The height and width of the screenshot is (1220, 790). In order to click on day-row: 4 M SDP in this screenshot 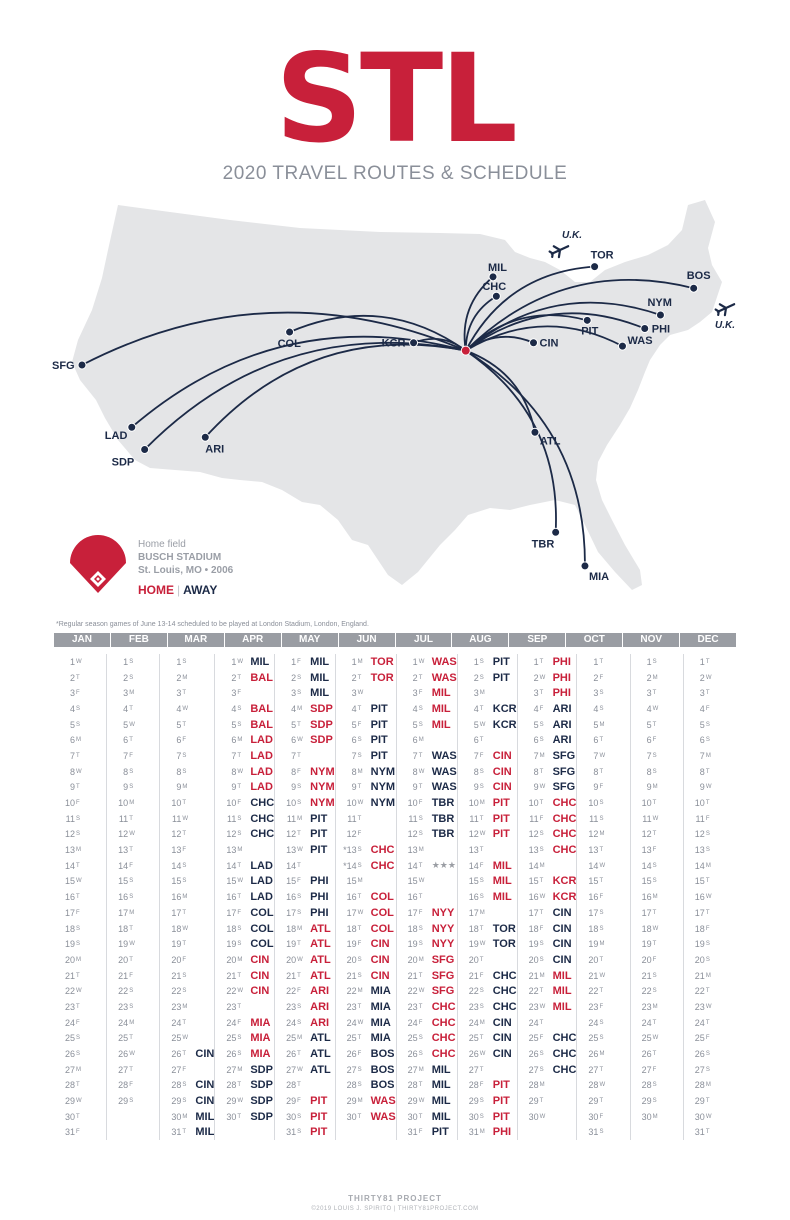, I will do `click(305, 709)`.